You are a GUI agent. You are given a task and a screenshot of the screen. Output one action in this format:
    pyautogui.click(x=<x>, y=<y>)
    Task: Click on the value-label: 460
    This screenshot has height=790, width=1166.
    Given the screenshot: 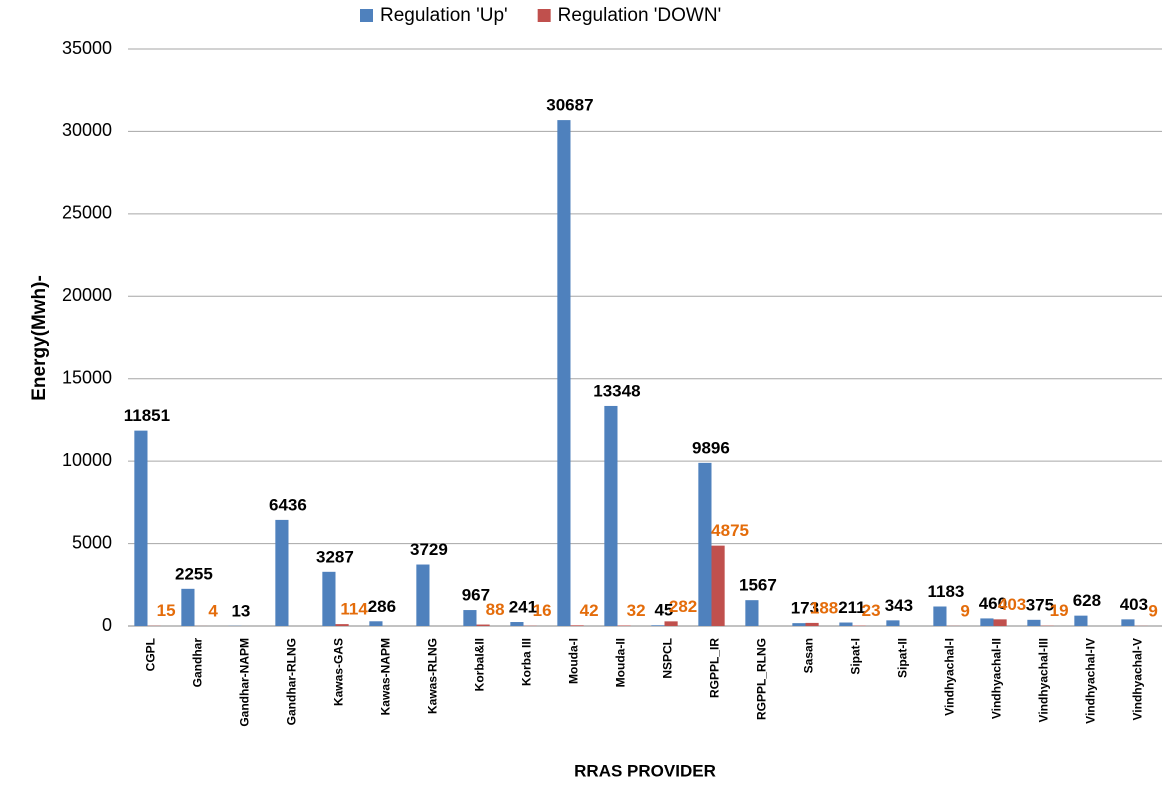 What is the action you would take?
    pyautogui.click(x=993, y=603)
    